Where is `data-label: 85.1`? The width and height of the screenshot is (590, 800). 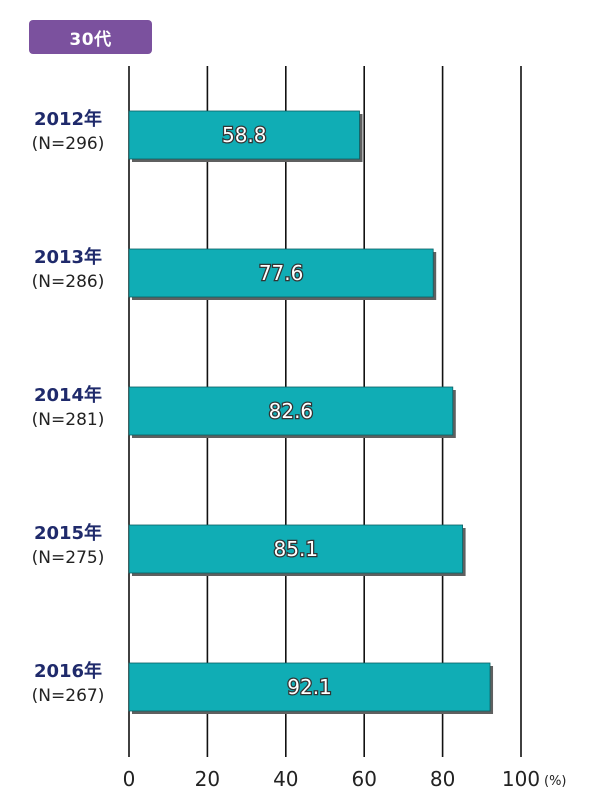 data-label: 85.1 is located at coordinates (296, 549).